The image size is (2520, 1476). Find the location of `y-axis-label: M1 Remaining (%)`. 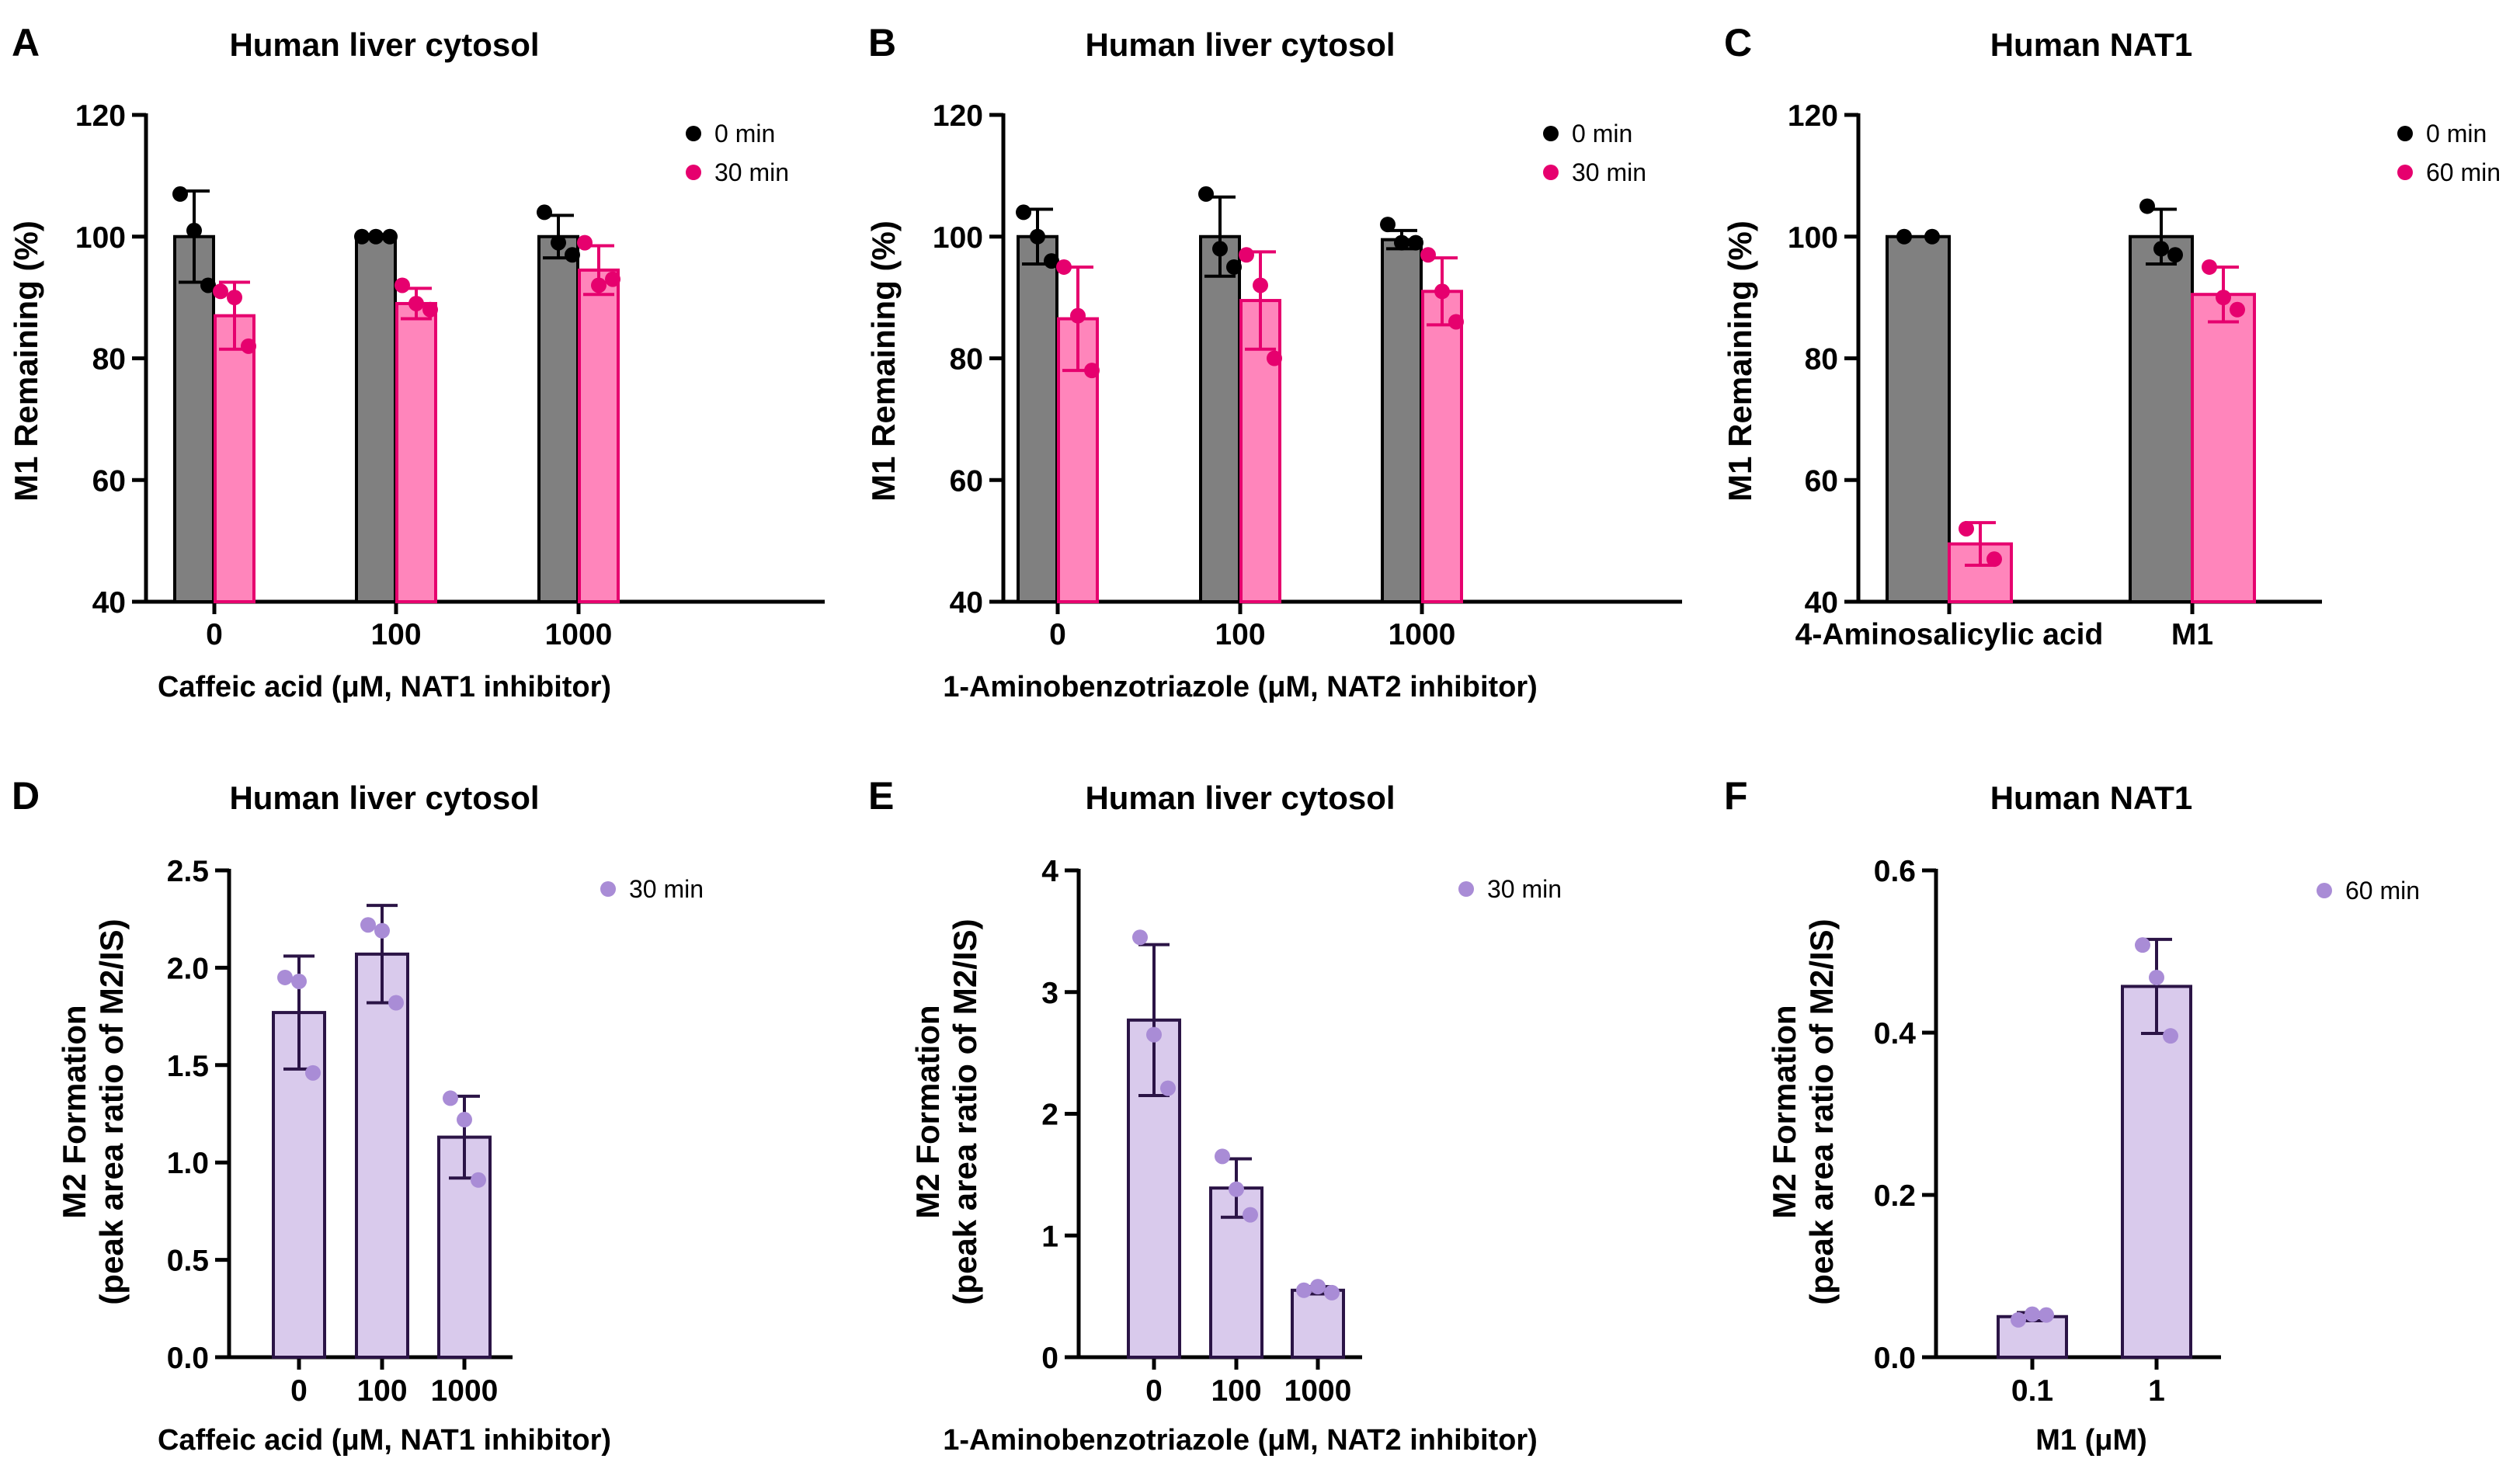

y-axis-label: M1 Remaining (%) is located at coordinates (883, 361).